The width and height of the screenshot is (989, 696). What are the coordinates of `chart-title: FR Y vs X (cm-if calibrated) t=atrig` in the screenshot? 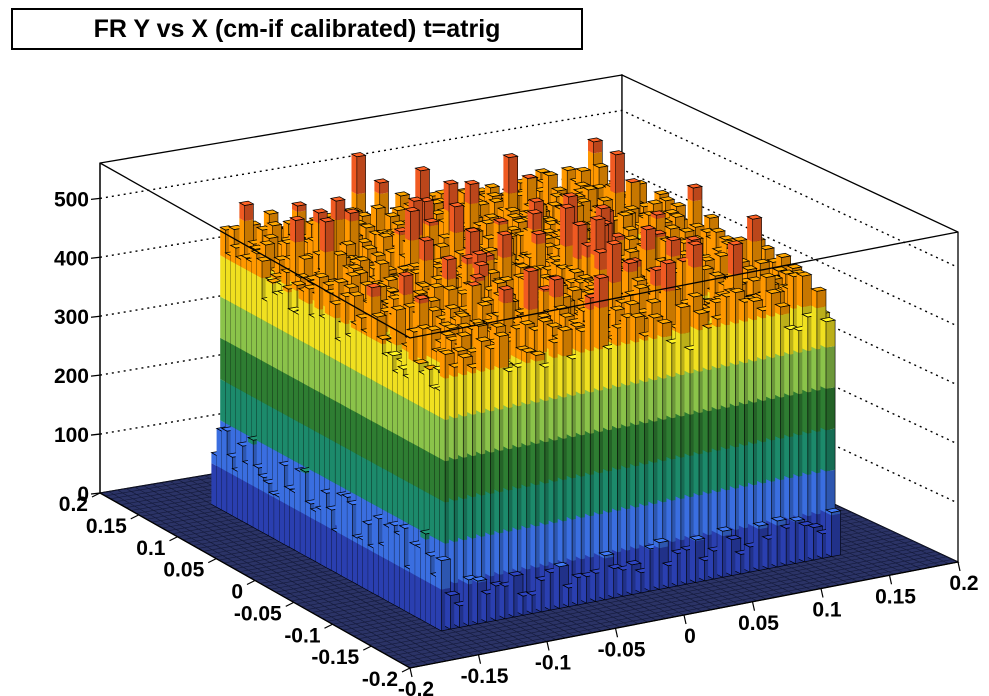 It's located at (297, 29).